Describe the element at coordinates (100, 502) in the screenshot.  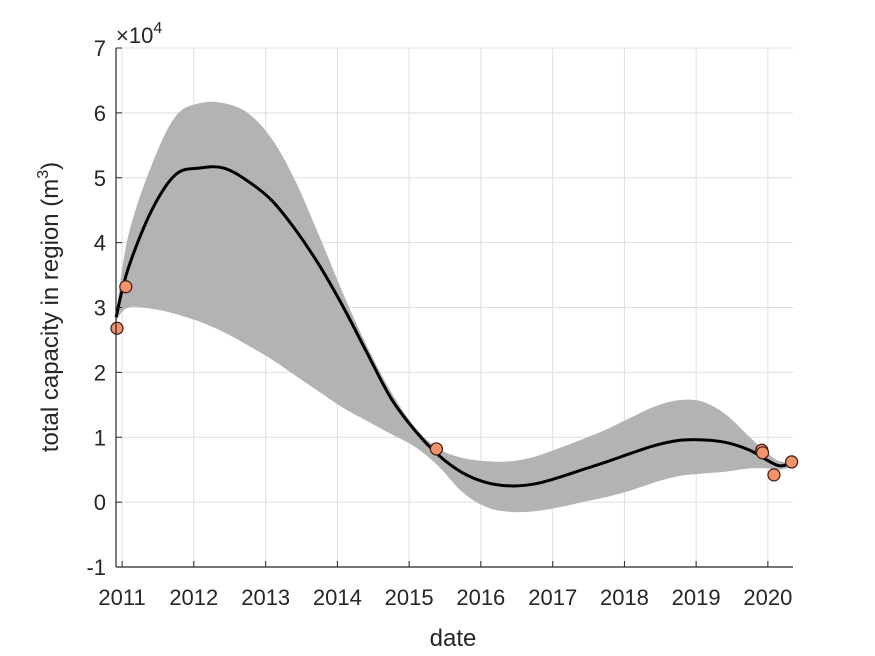
I see `y-tick-label: 0` at that location.